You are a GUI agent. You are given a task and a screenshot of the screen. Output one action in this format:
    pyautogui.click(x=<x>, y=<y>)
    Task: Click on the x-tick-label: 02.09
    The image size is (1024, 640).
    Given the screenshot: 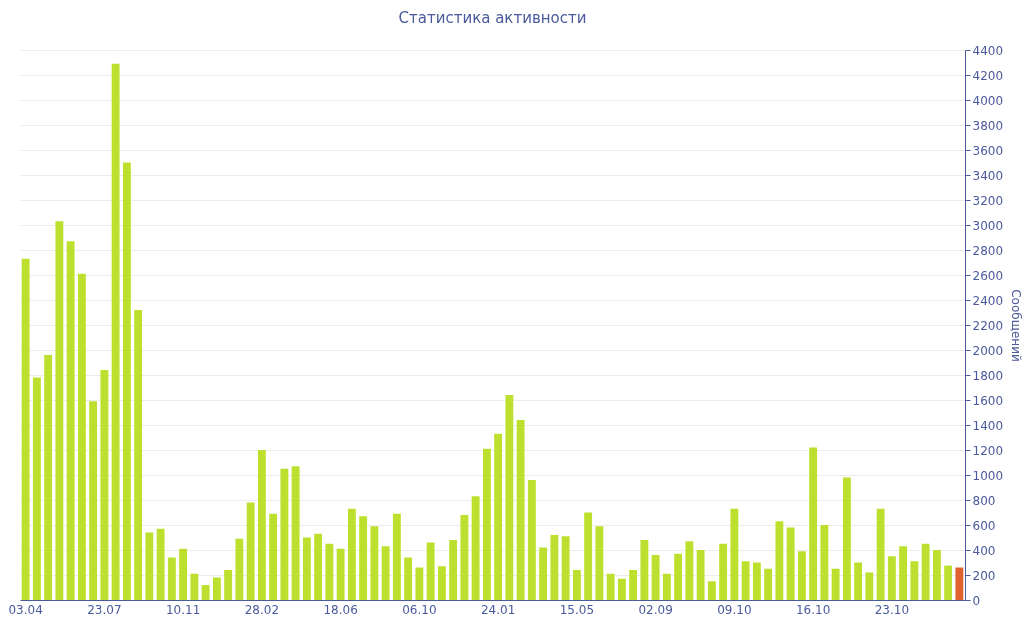 What is the action you would take?
    pyautogui.click(x=655, y=609)
    